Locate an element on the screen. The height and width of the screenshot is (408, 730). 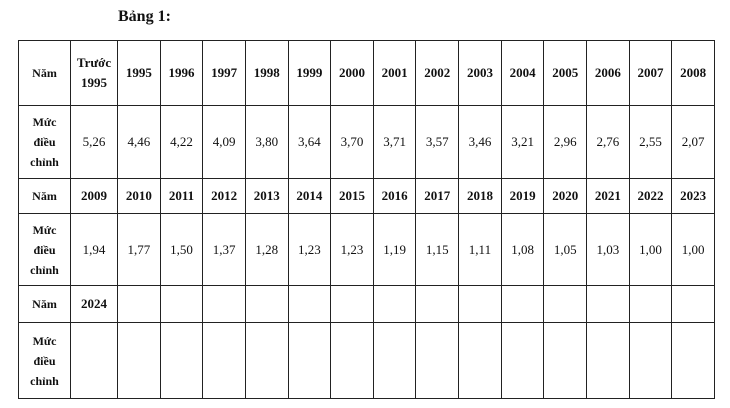
table-cell: 2001 is located at coordinates (394, 73).